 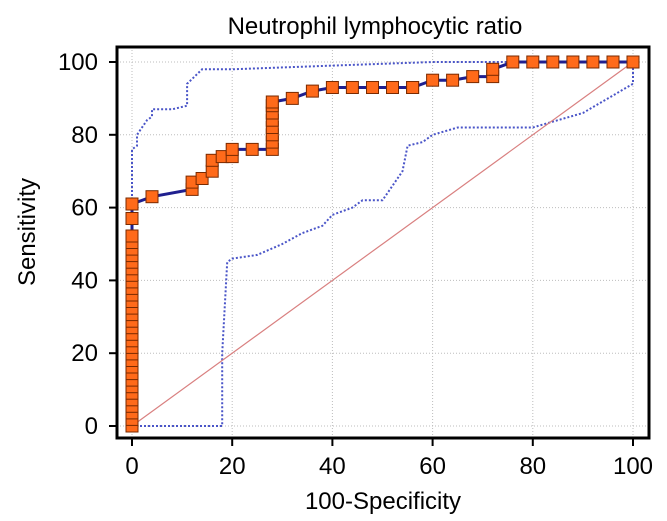 I want to click on x-tick-label: 0, so click(x=131, y=466).